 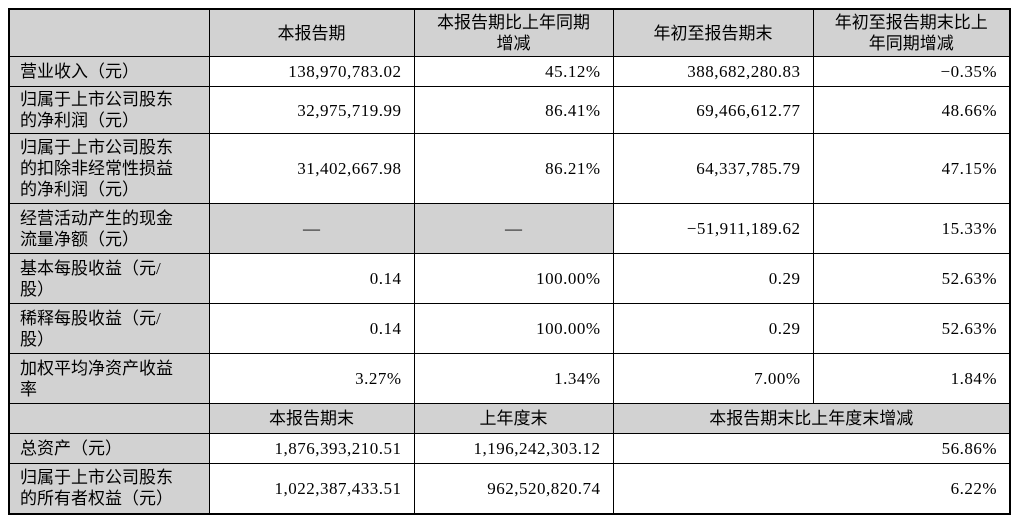 I want to click on section2-header-row: 本报告期末 上年度末 本报告期末比上年度末增减, so click(x=509, y=418).